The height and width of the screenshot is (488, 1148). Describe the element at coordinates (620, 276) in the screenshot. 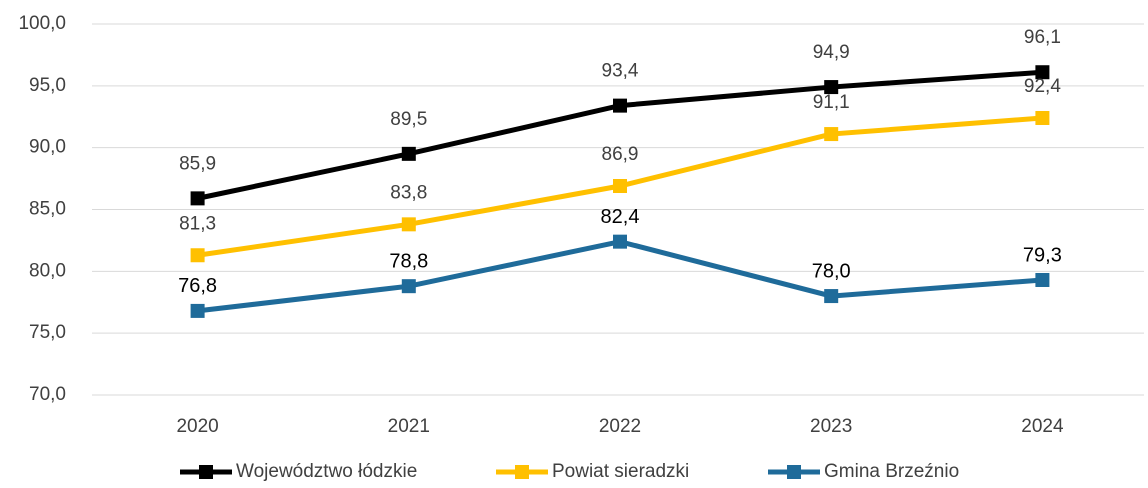

I see `series-line` at that location.